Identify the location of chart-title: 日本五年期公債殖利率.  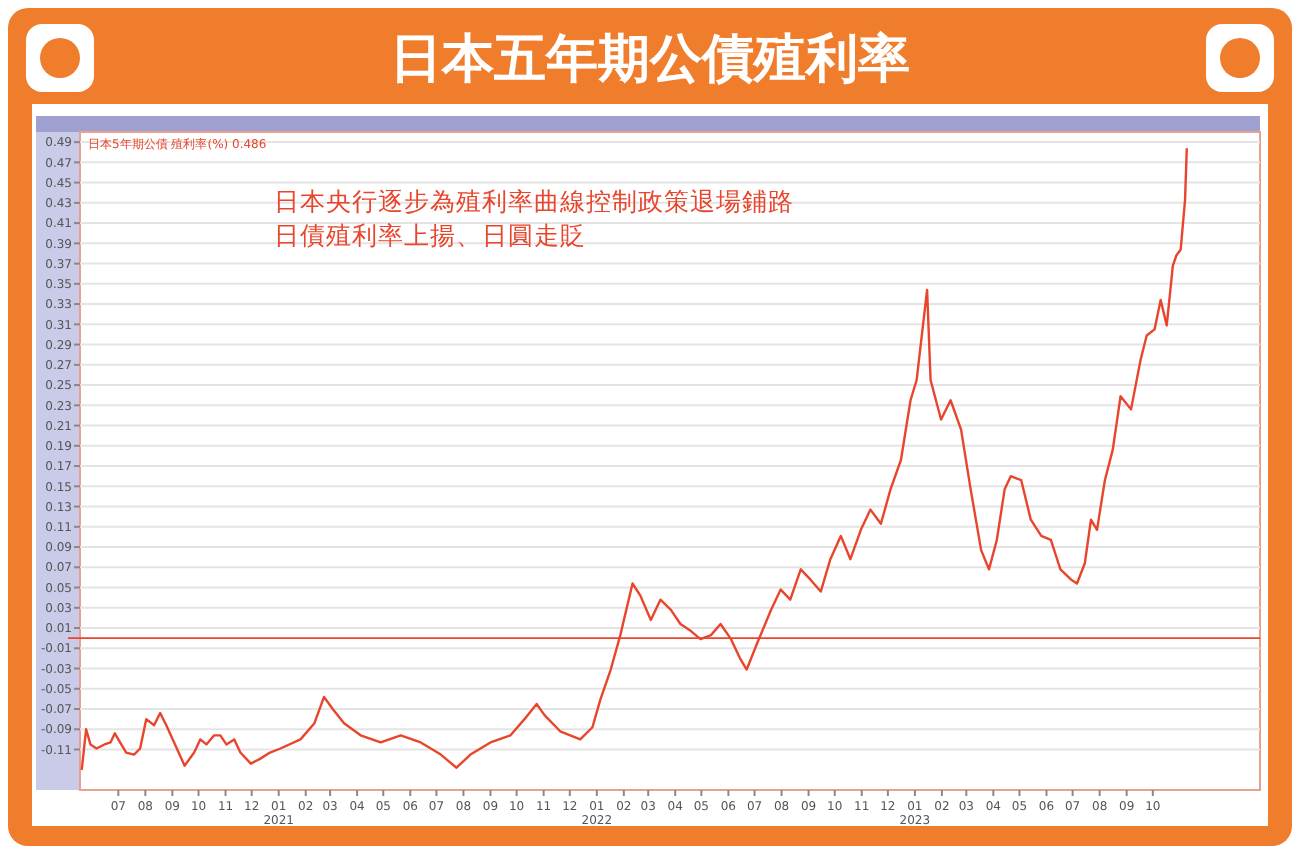
(650, 60).